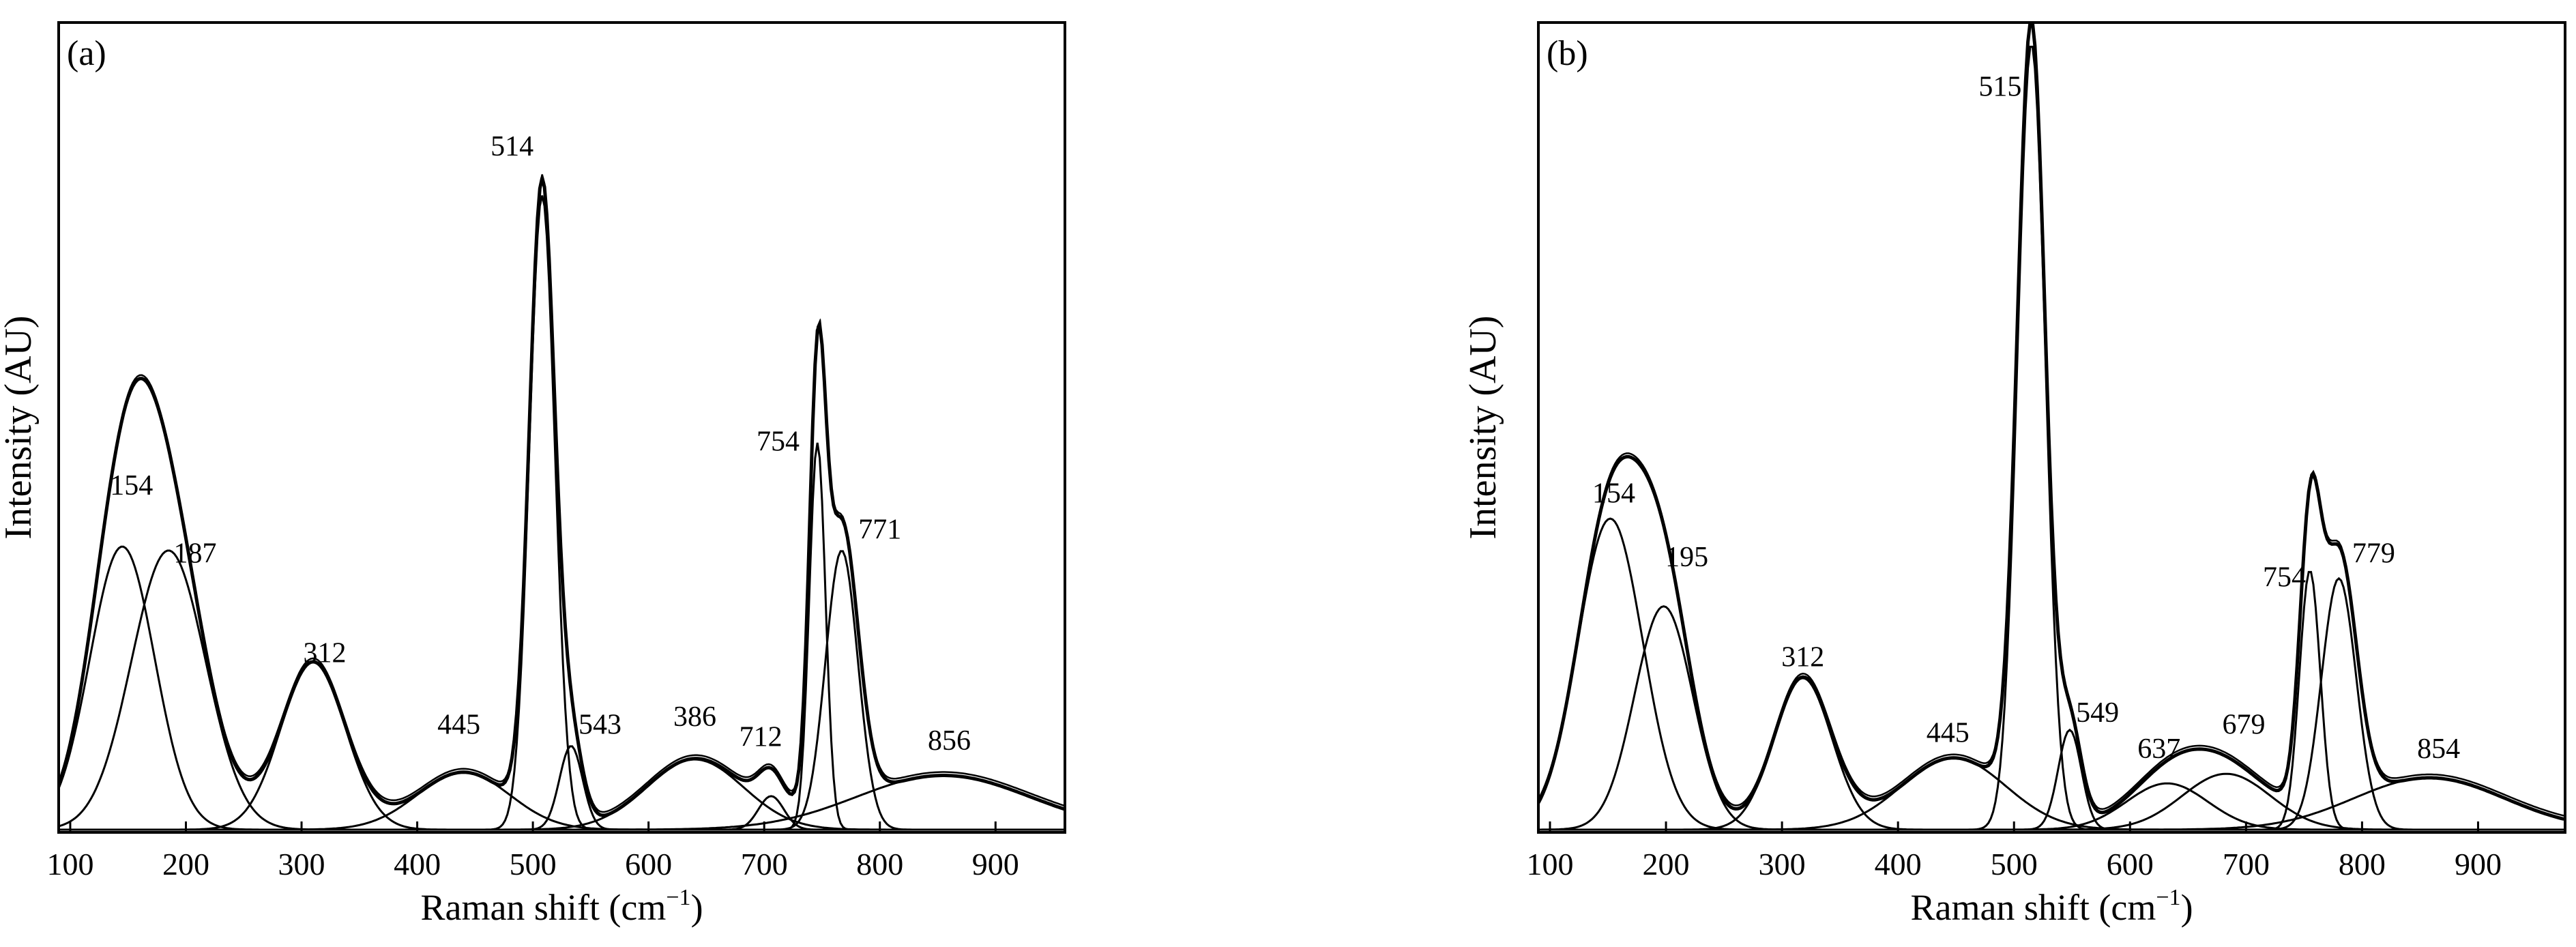 The height and width of the screenshot is (947, 2576). I want to click on peak-label-386: 386, so click(694, 717).